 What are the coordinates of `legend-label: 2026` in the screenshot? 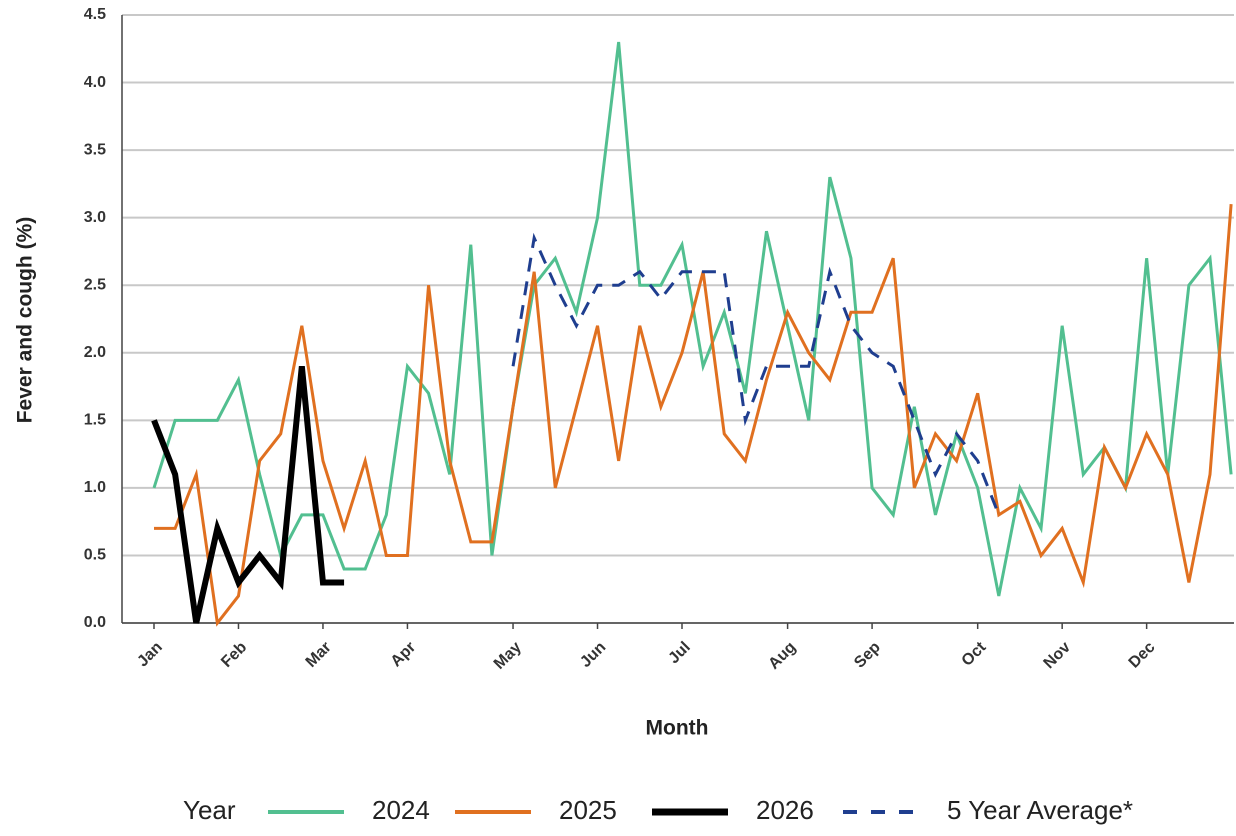 It's located at (785, 810).